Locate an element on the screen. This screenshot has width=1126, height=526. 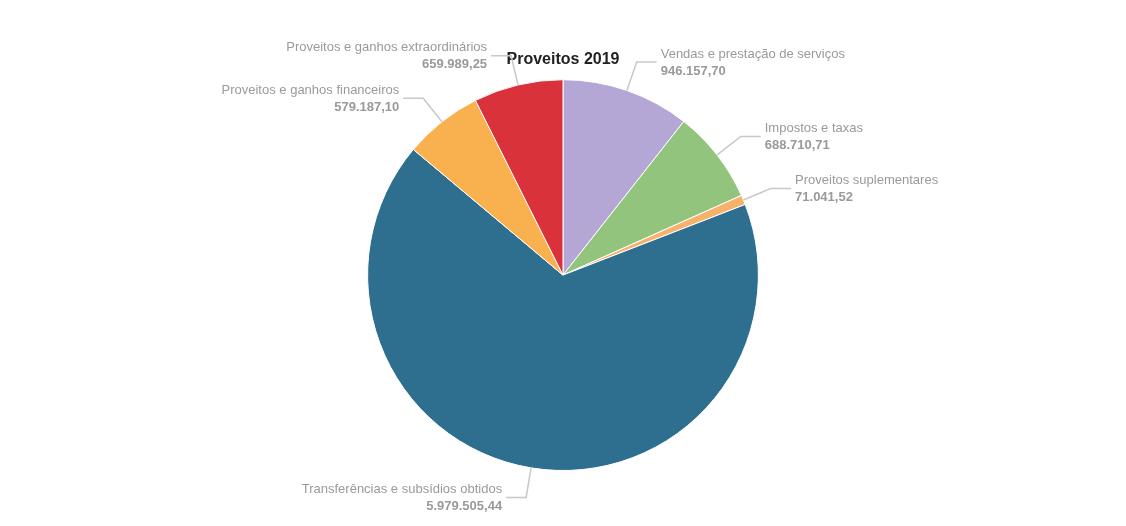
data-label: 688.710,71 is located at coordinates (797, 145).